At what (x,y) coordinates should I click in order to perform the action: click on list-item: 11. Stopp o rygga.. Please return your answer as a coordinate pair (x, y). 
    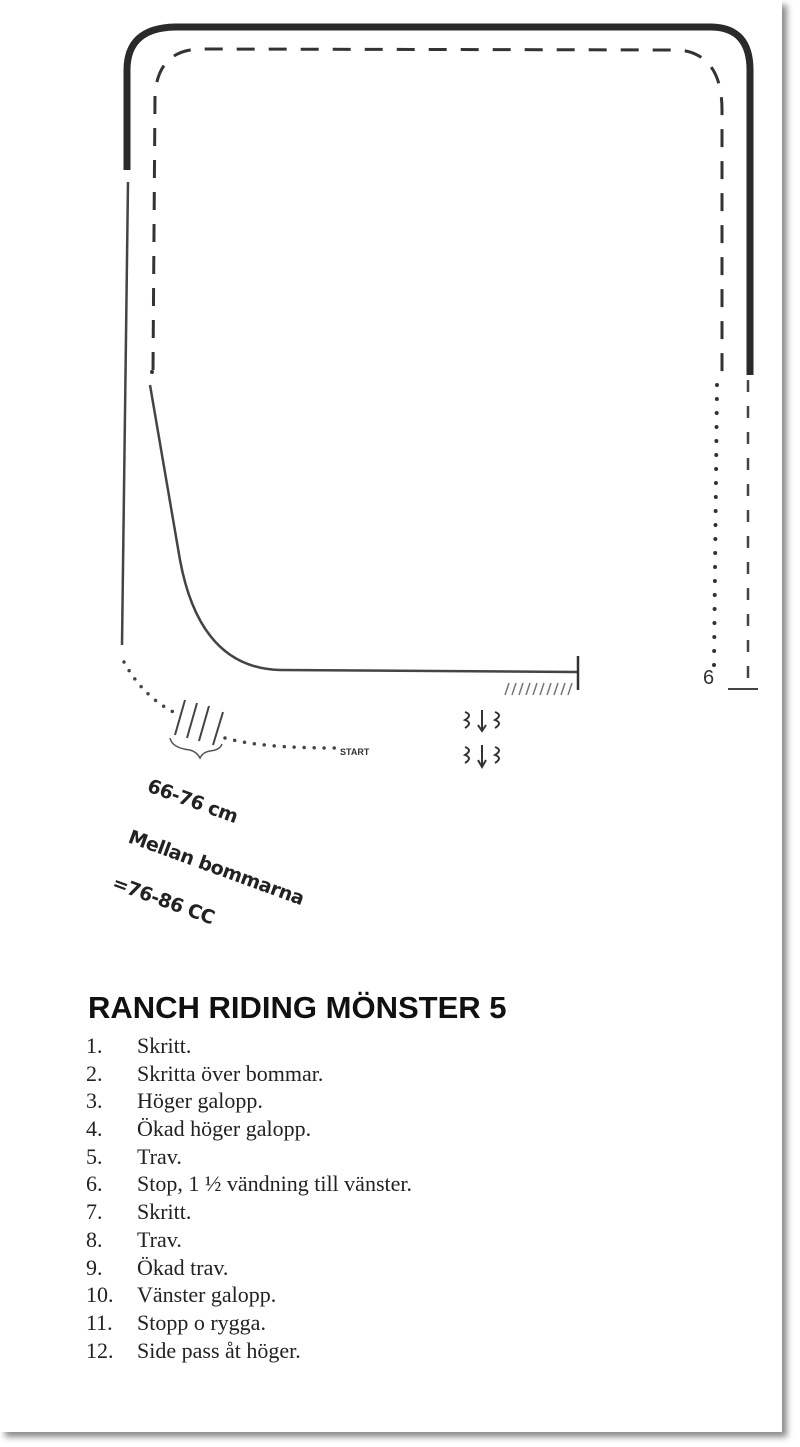
    Looking at the image, I should click on (249, 1323).